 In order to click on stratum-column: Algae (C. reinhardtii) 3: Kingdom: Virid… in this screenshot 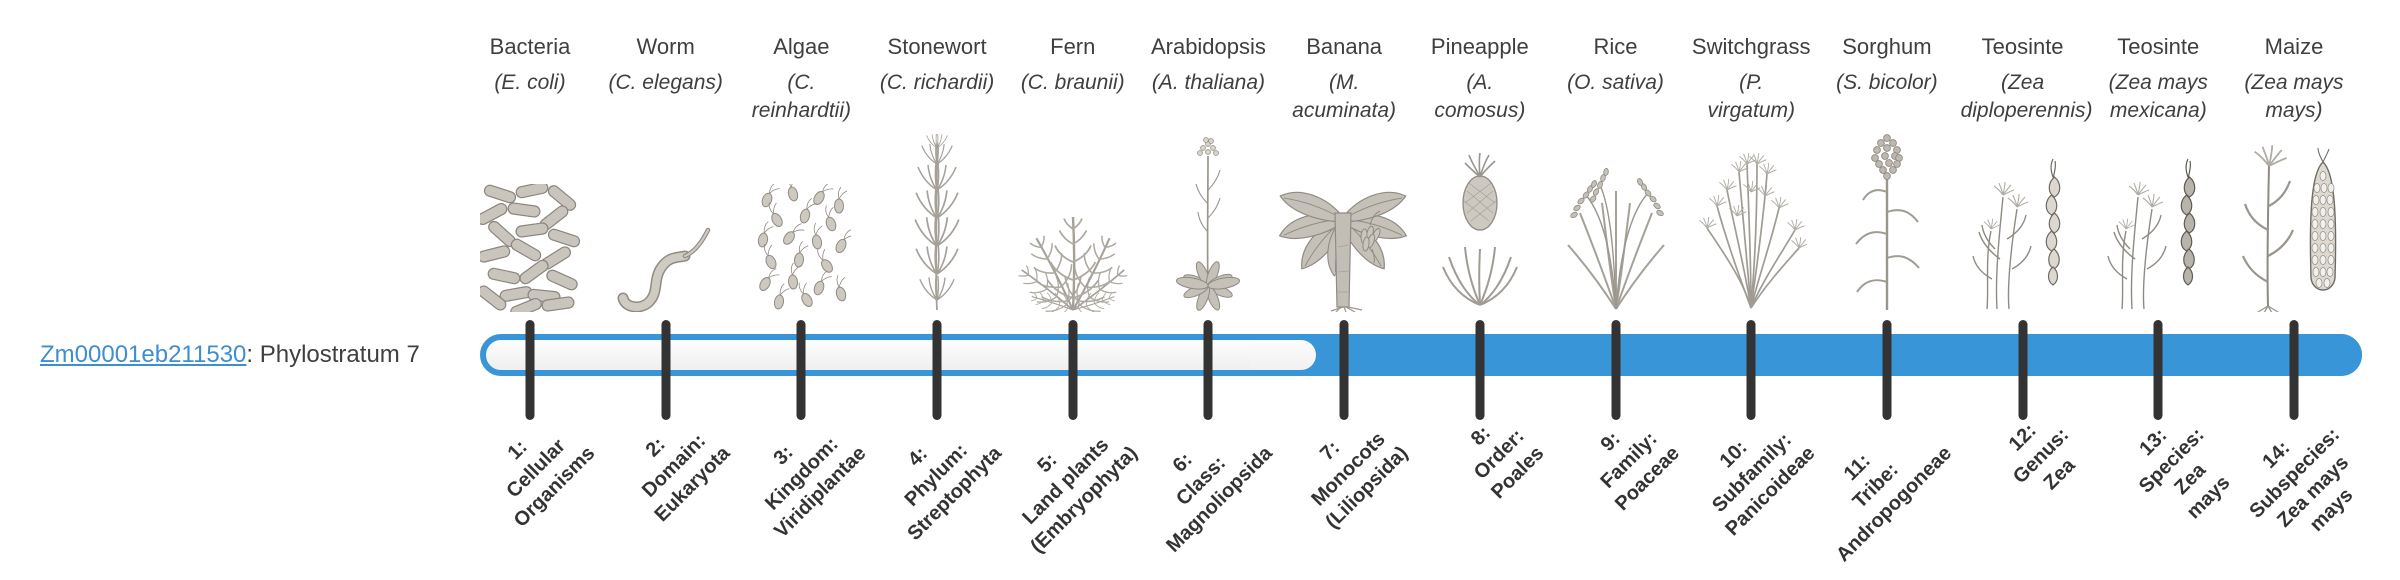, I will do `click(801, 290)`.